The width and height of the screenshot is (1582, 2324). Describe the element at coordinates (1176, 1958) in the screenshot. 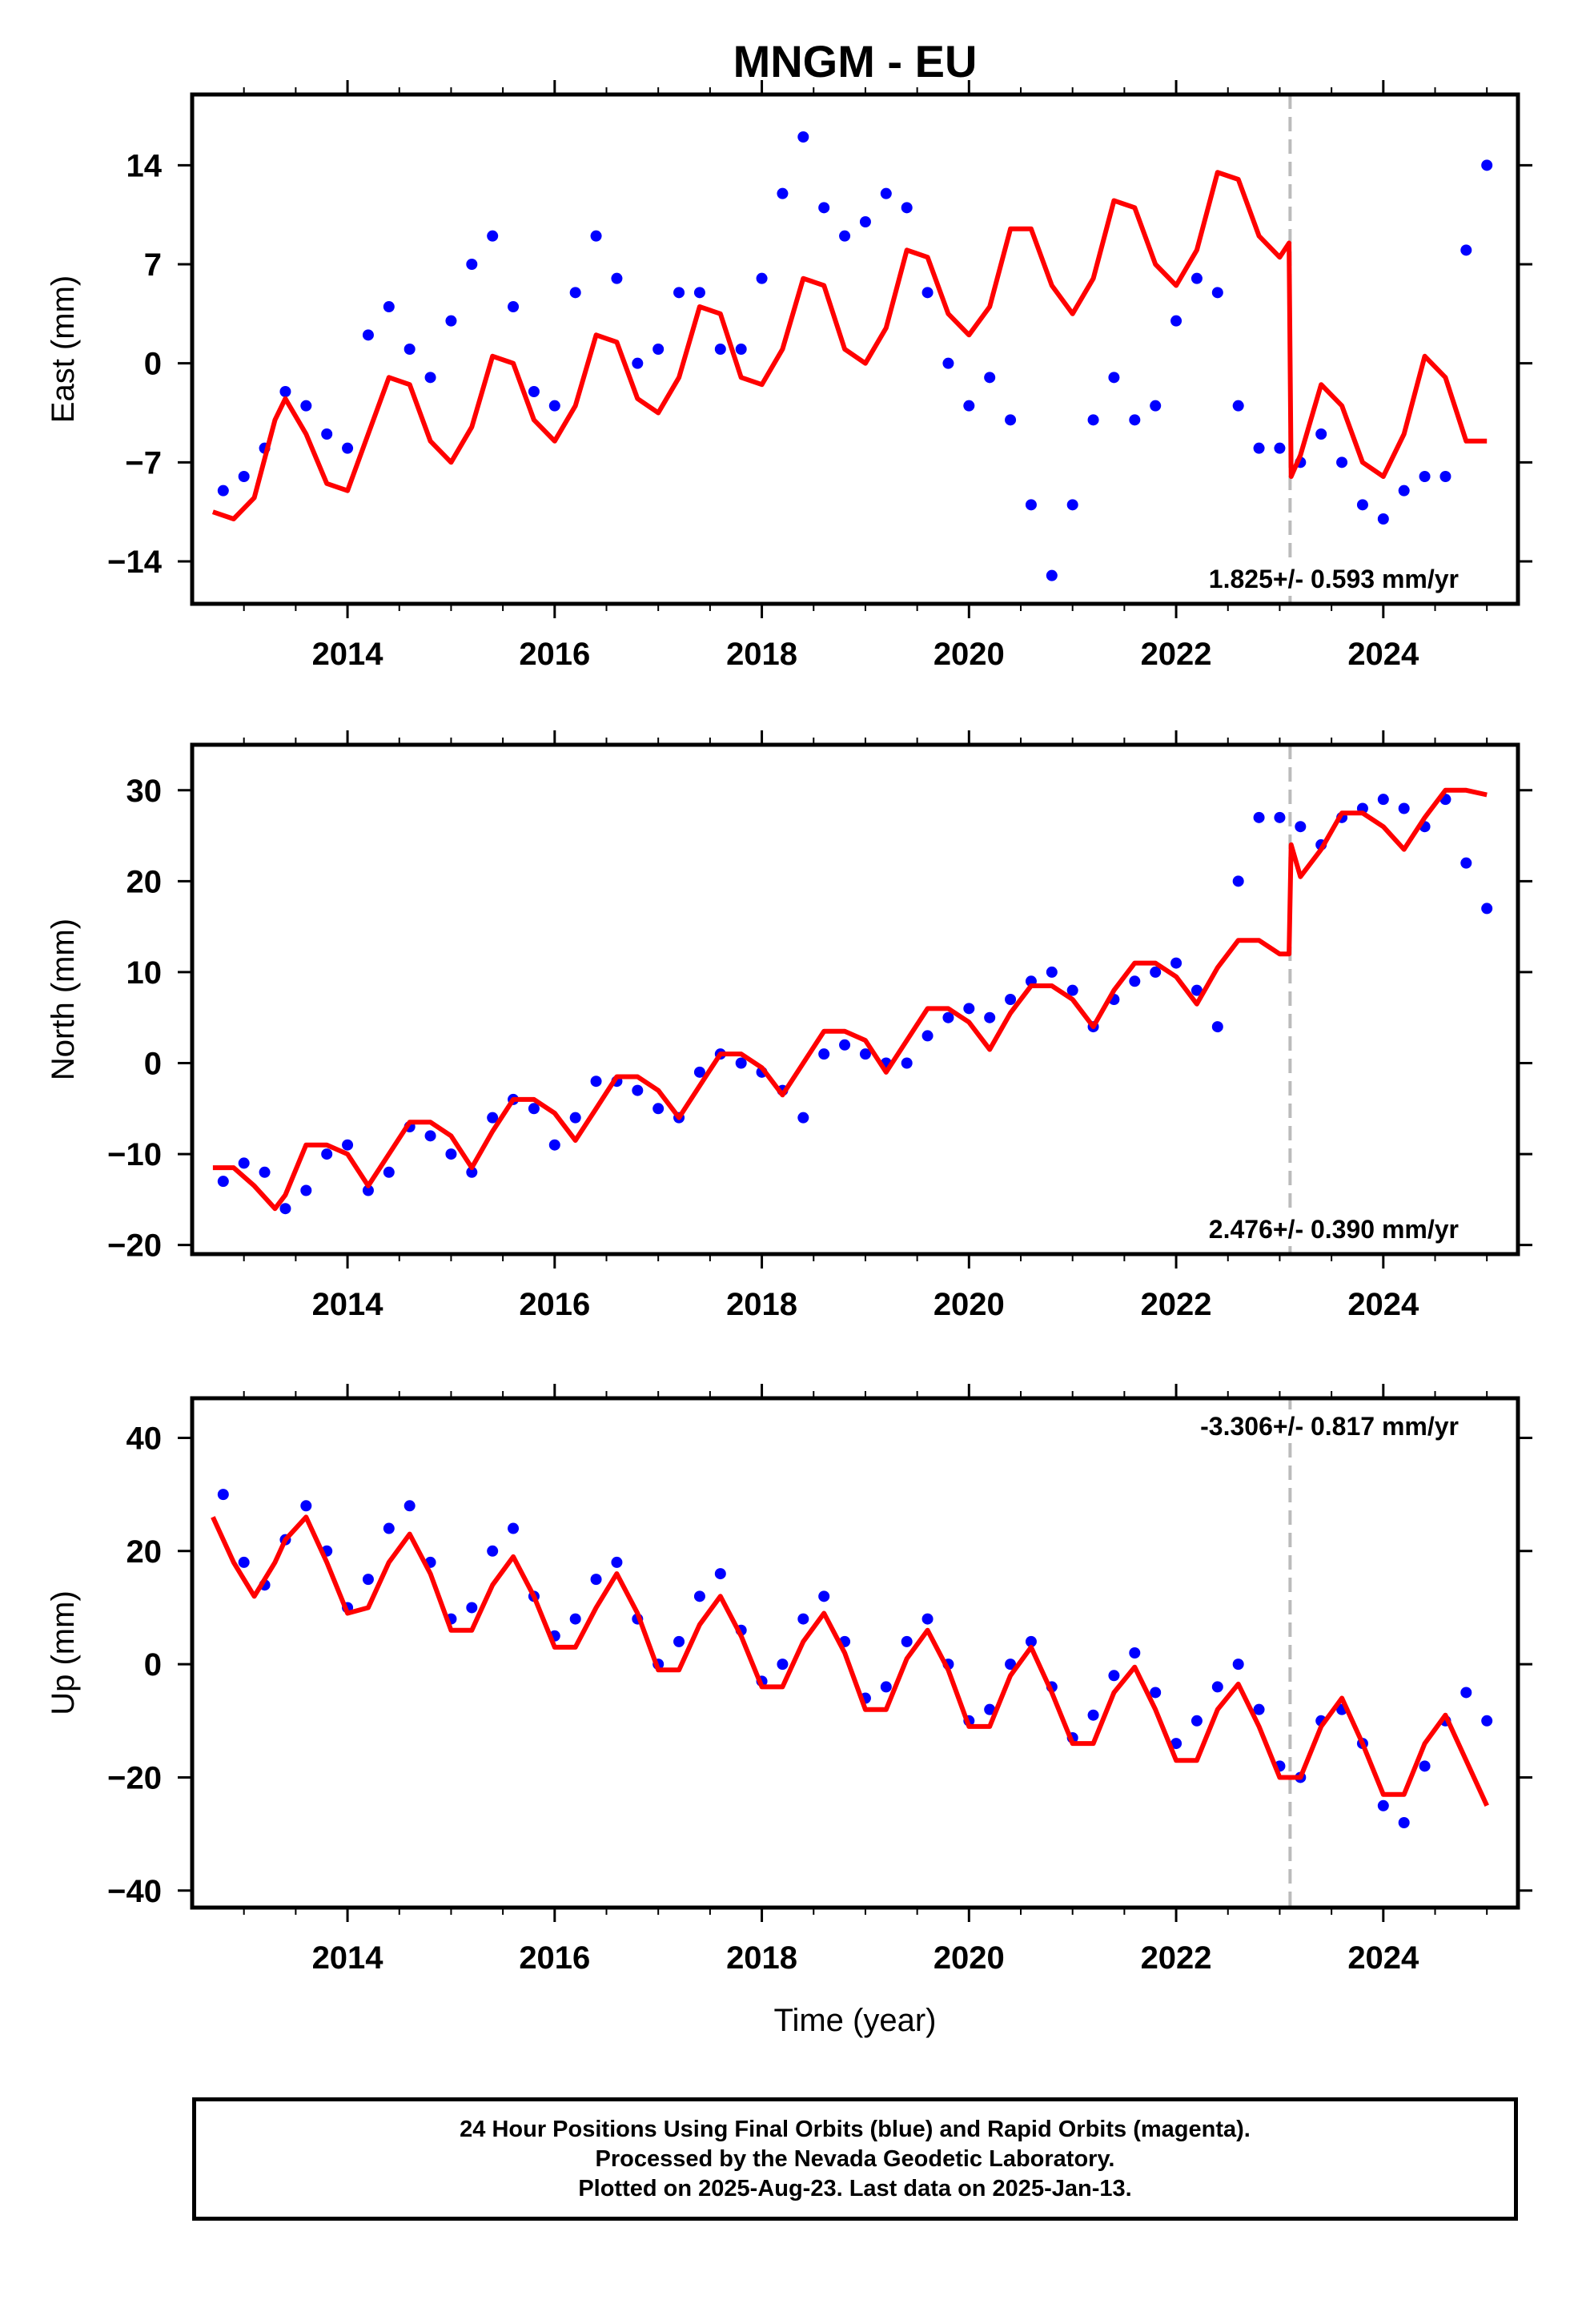

I see `x-tick-label: 2022` at that location.